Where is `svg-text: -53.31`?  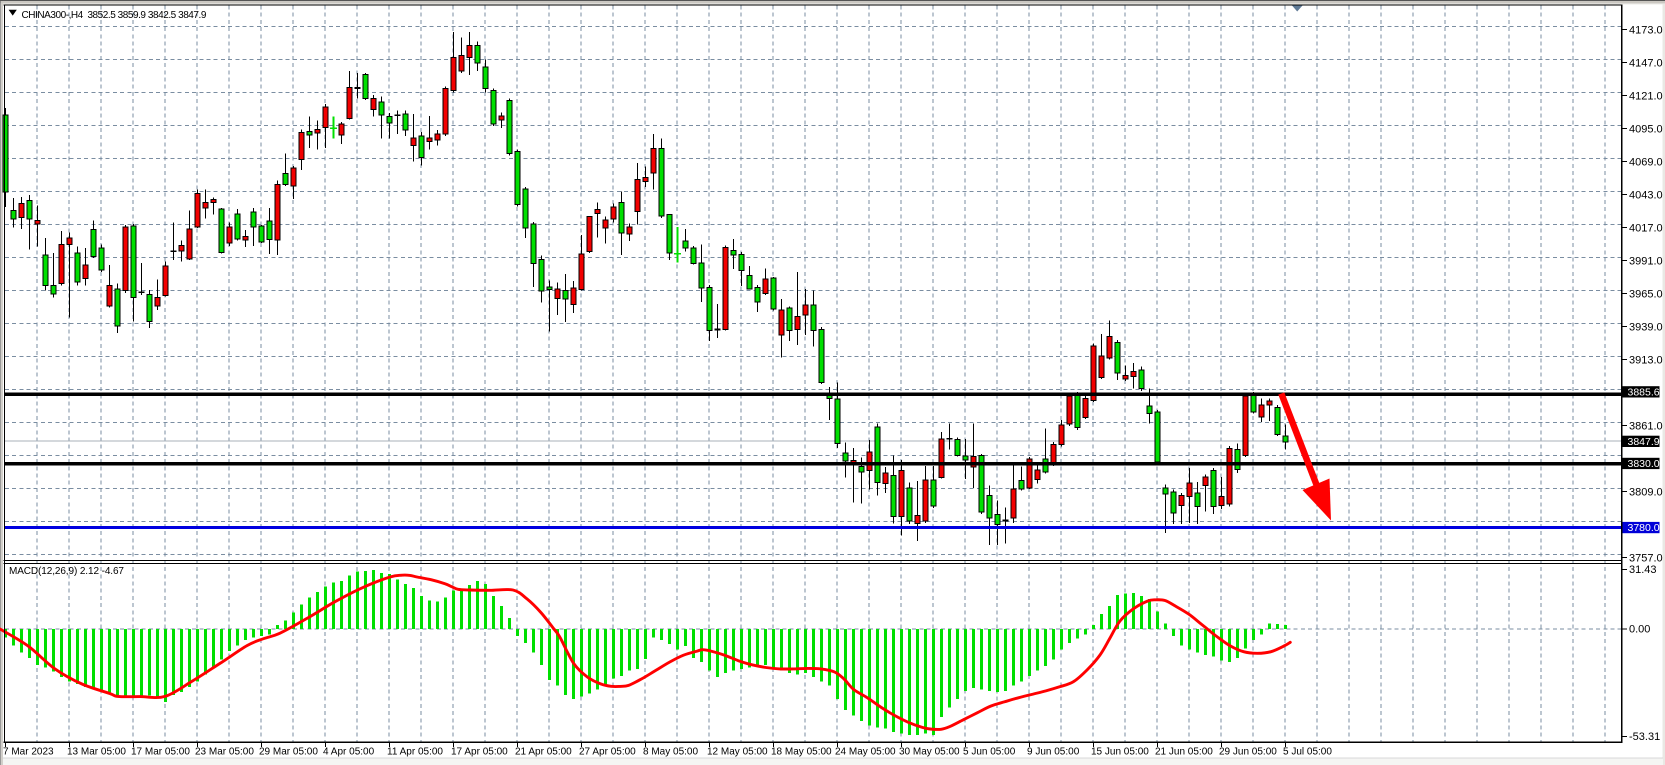
svg-text: -53.31 is located at coordinates (1644, 737).